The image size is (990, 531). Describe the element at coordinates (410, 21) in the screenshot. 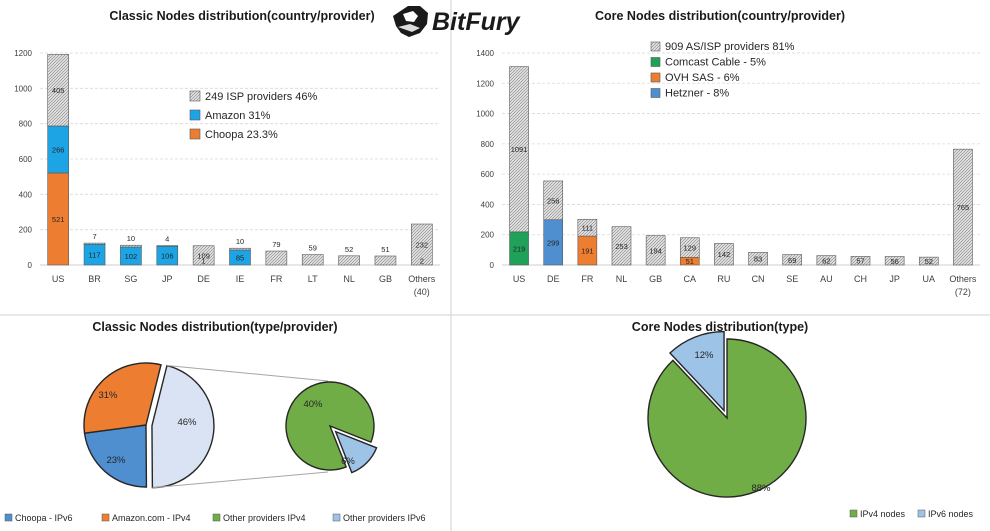

I see `lion-head-icon` at that location.